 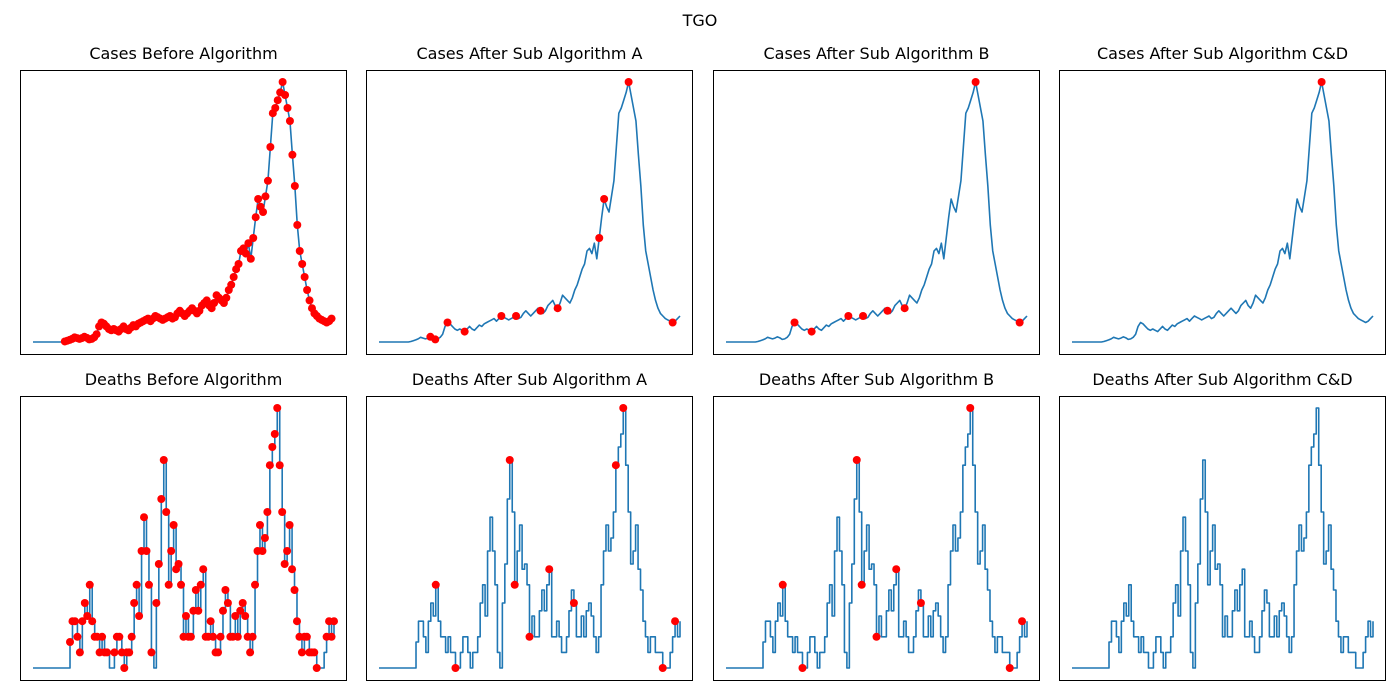 What do you see at coordinates (529, 53) in the screenshot?
I see `subplot-title: Cases After Sub Algorithm A` at bounding box center [529, 53].